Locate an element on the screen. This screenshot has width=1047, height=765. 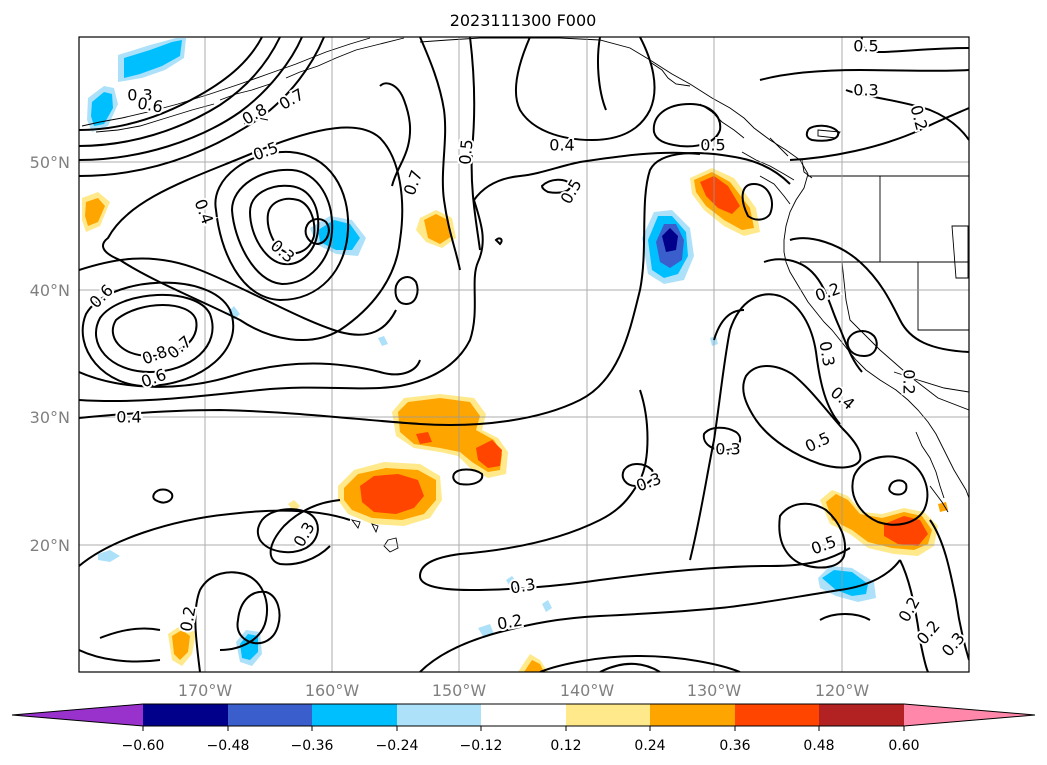
colorbar-tick-label: 0.48 is located at coordinates (818, 746).